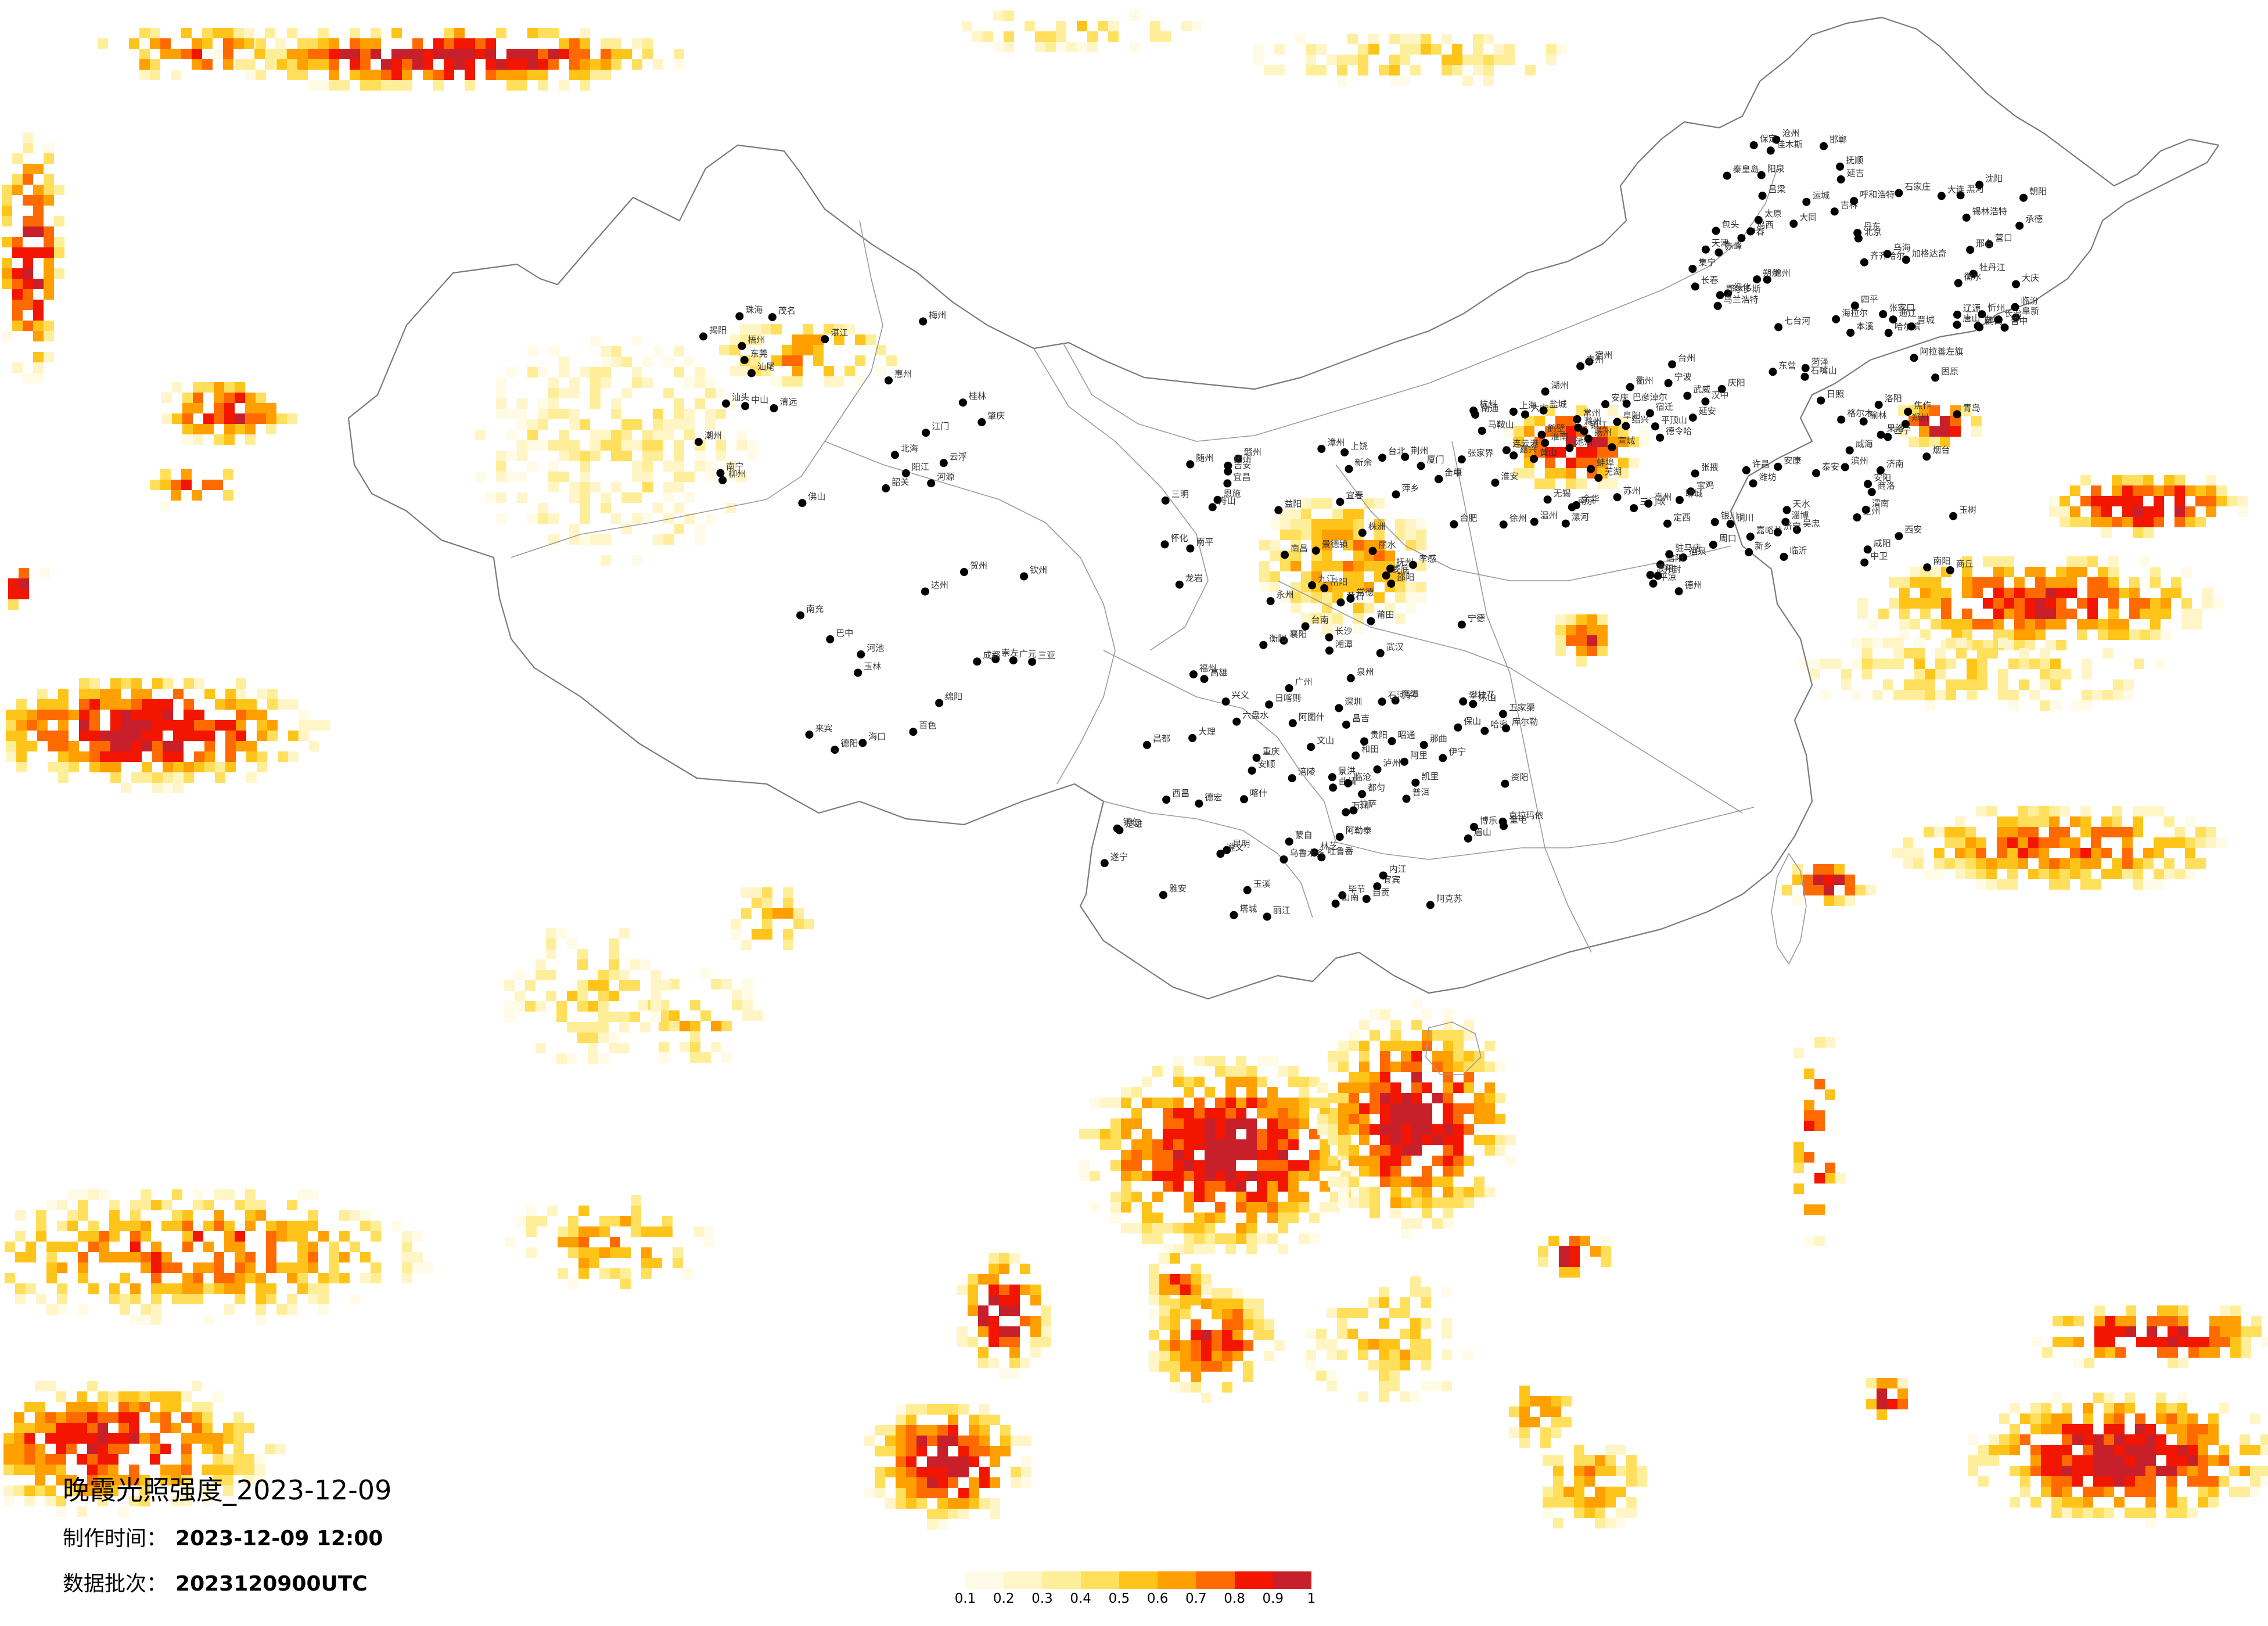 Image resolution: width=2268 pixels, height=1626 pixels. I want to click on city-label: 榆林, so click(1878, 415).